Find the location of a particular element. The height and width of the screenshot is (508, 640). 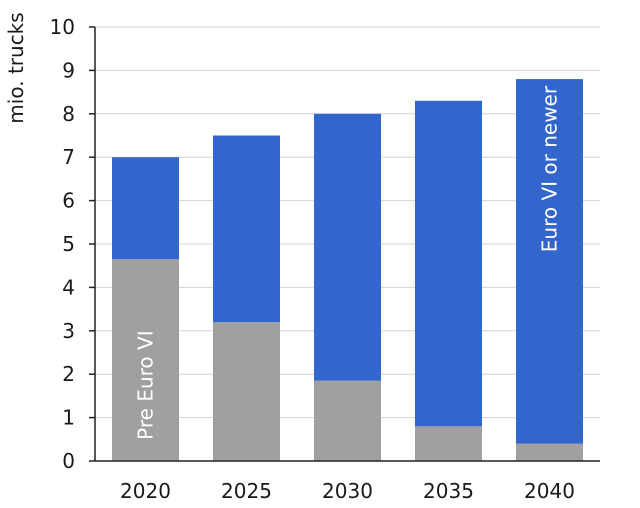

y-tick-label: 4 is located at coordinates (68, 287).